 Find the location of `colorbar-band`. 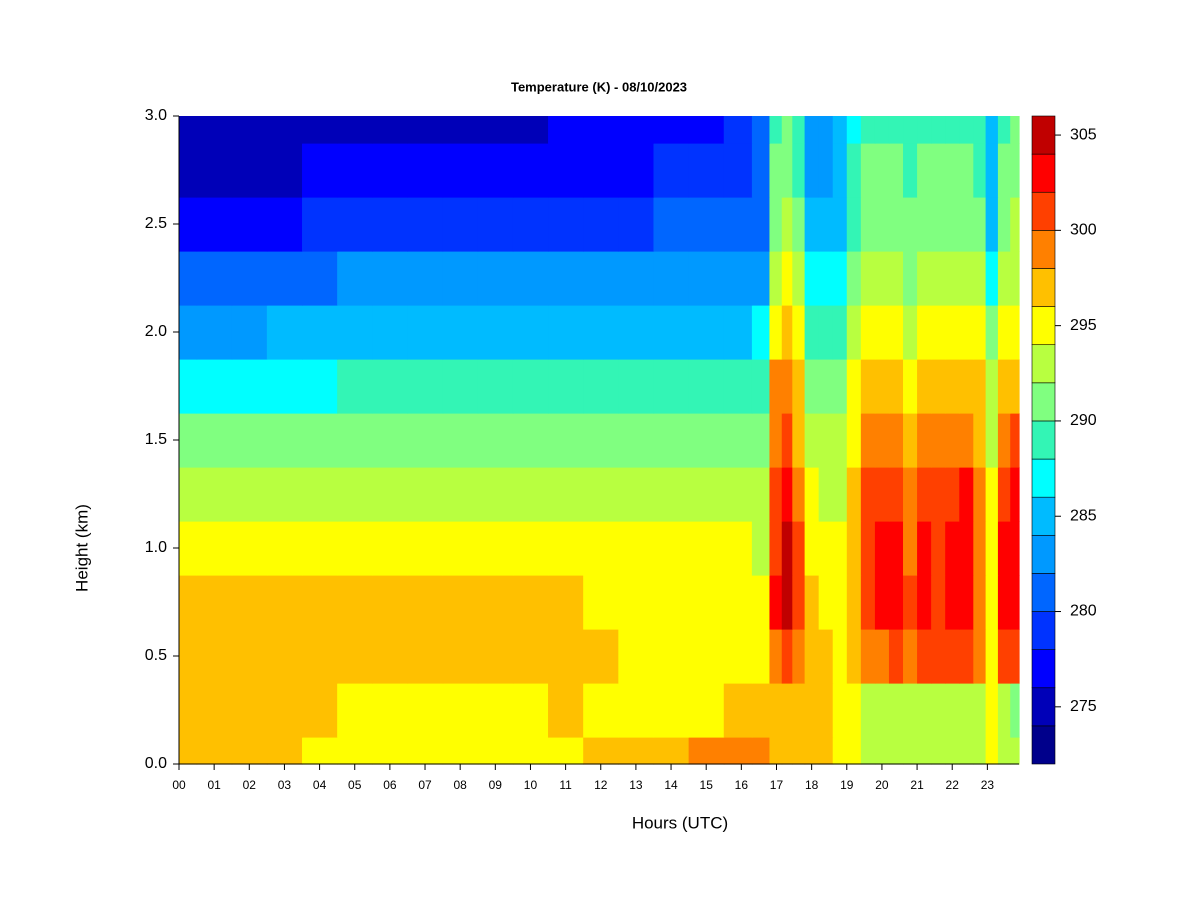

colorbar-band is located at coordinates (1043, 745).